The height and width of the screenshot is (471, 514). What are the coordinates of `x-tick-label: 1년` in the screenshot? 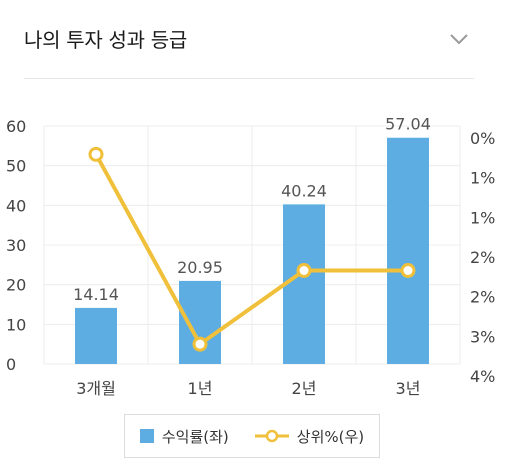 It's located at (200, 388).